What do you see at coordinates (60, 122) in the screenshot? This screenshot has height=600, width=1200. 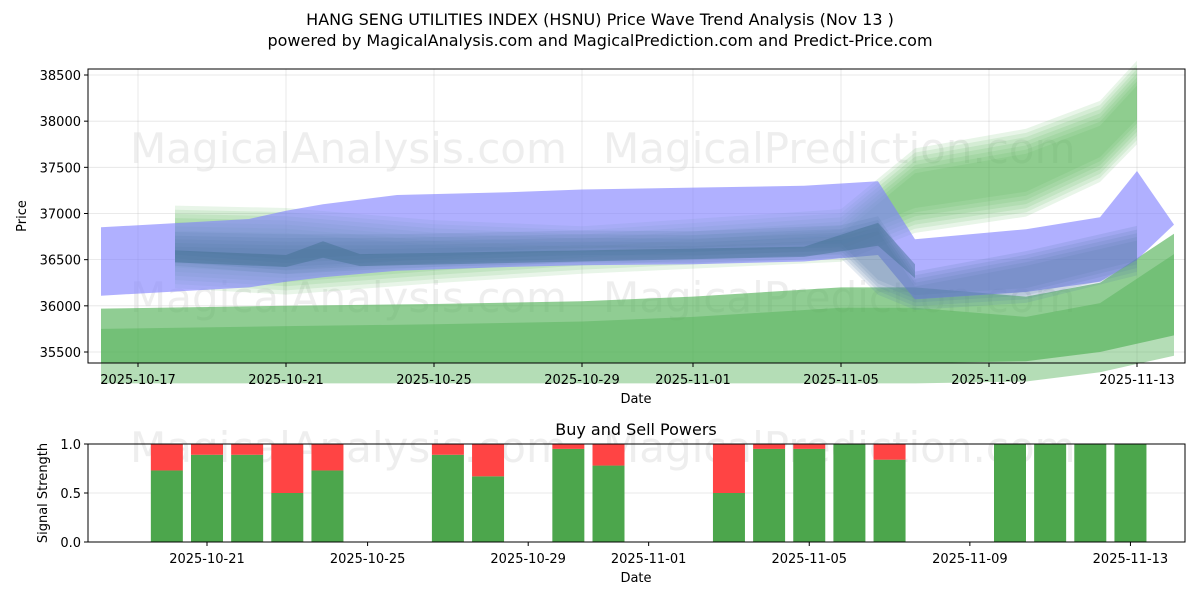 I see `y-tick-label: 38000` at bounding box center [60, 122].